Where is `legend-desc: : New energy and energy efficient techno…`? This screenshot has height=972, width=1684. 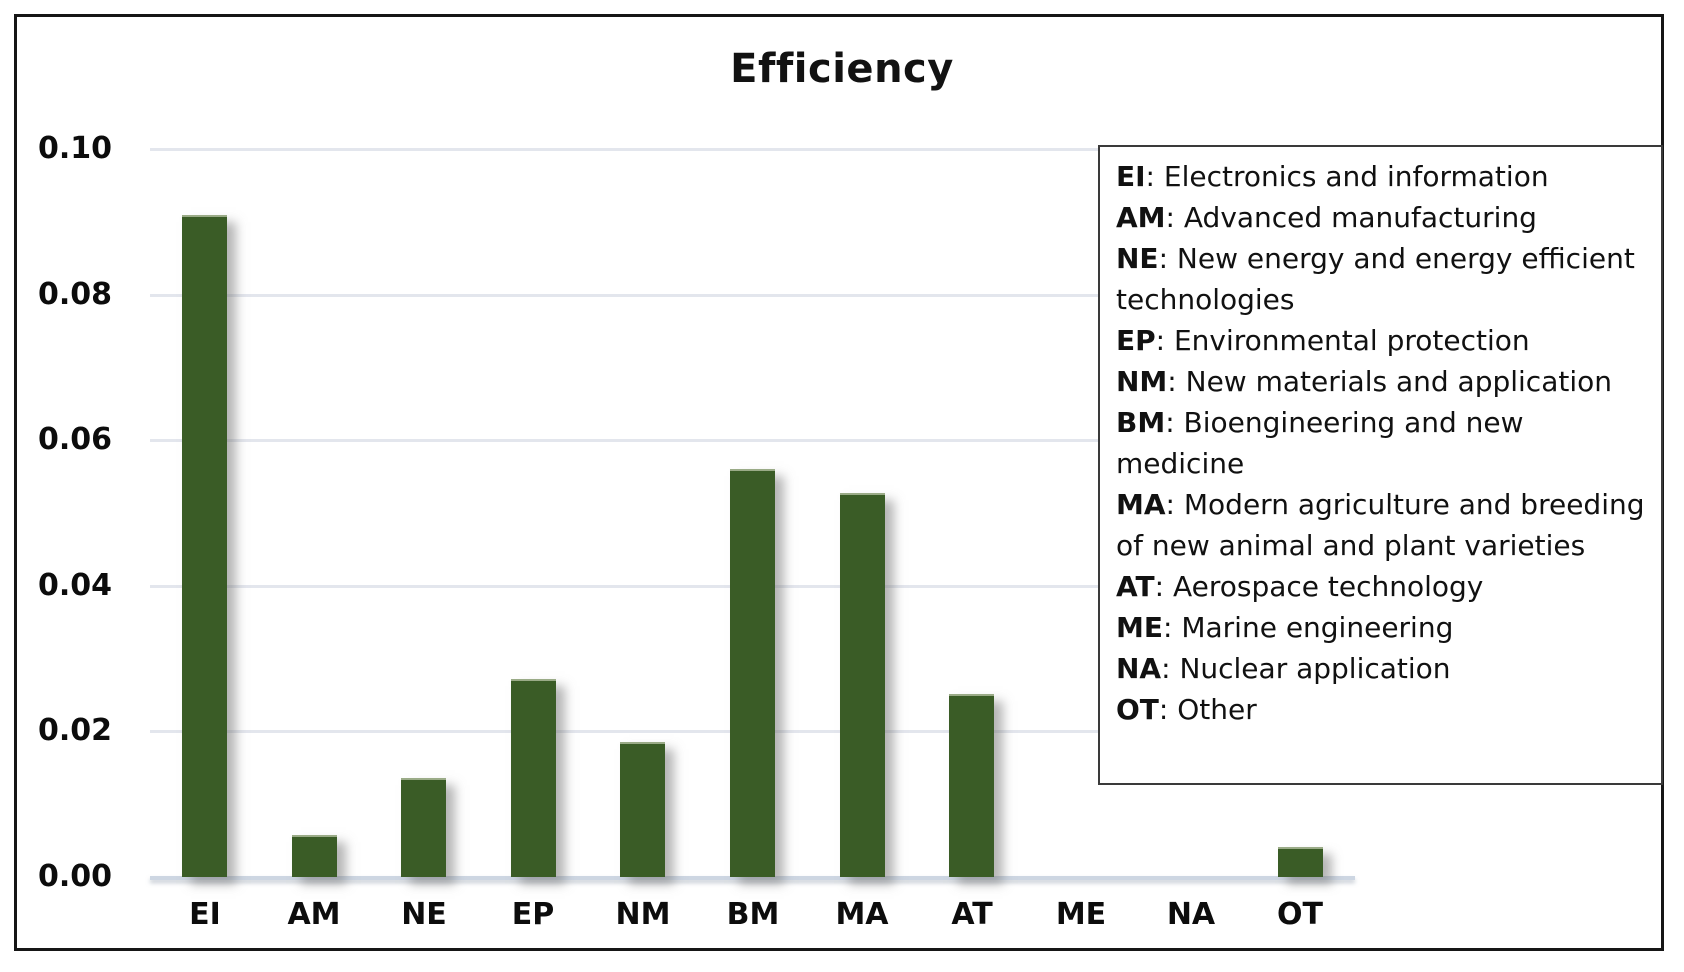
legend-desc: : New energy and energy efficient techno… is located at coordinates (1375, 279).